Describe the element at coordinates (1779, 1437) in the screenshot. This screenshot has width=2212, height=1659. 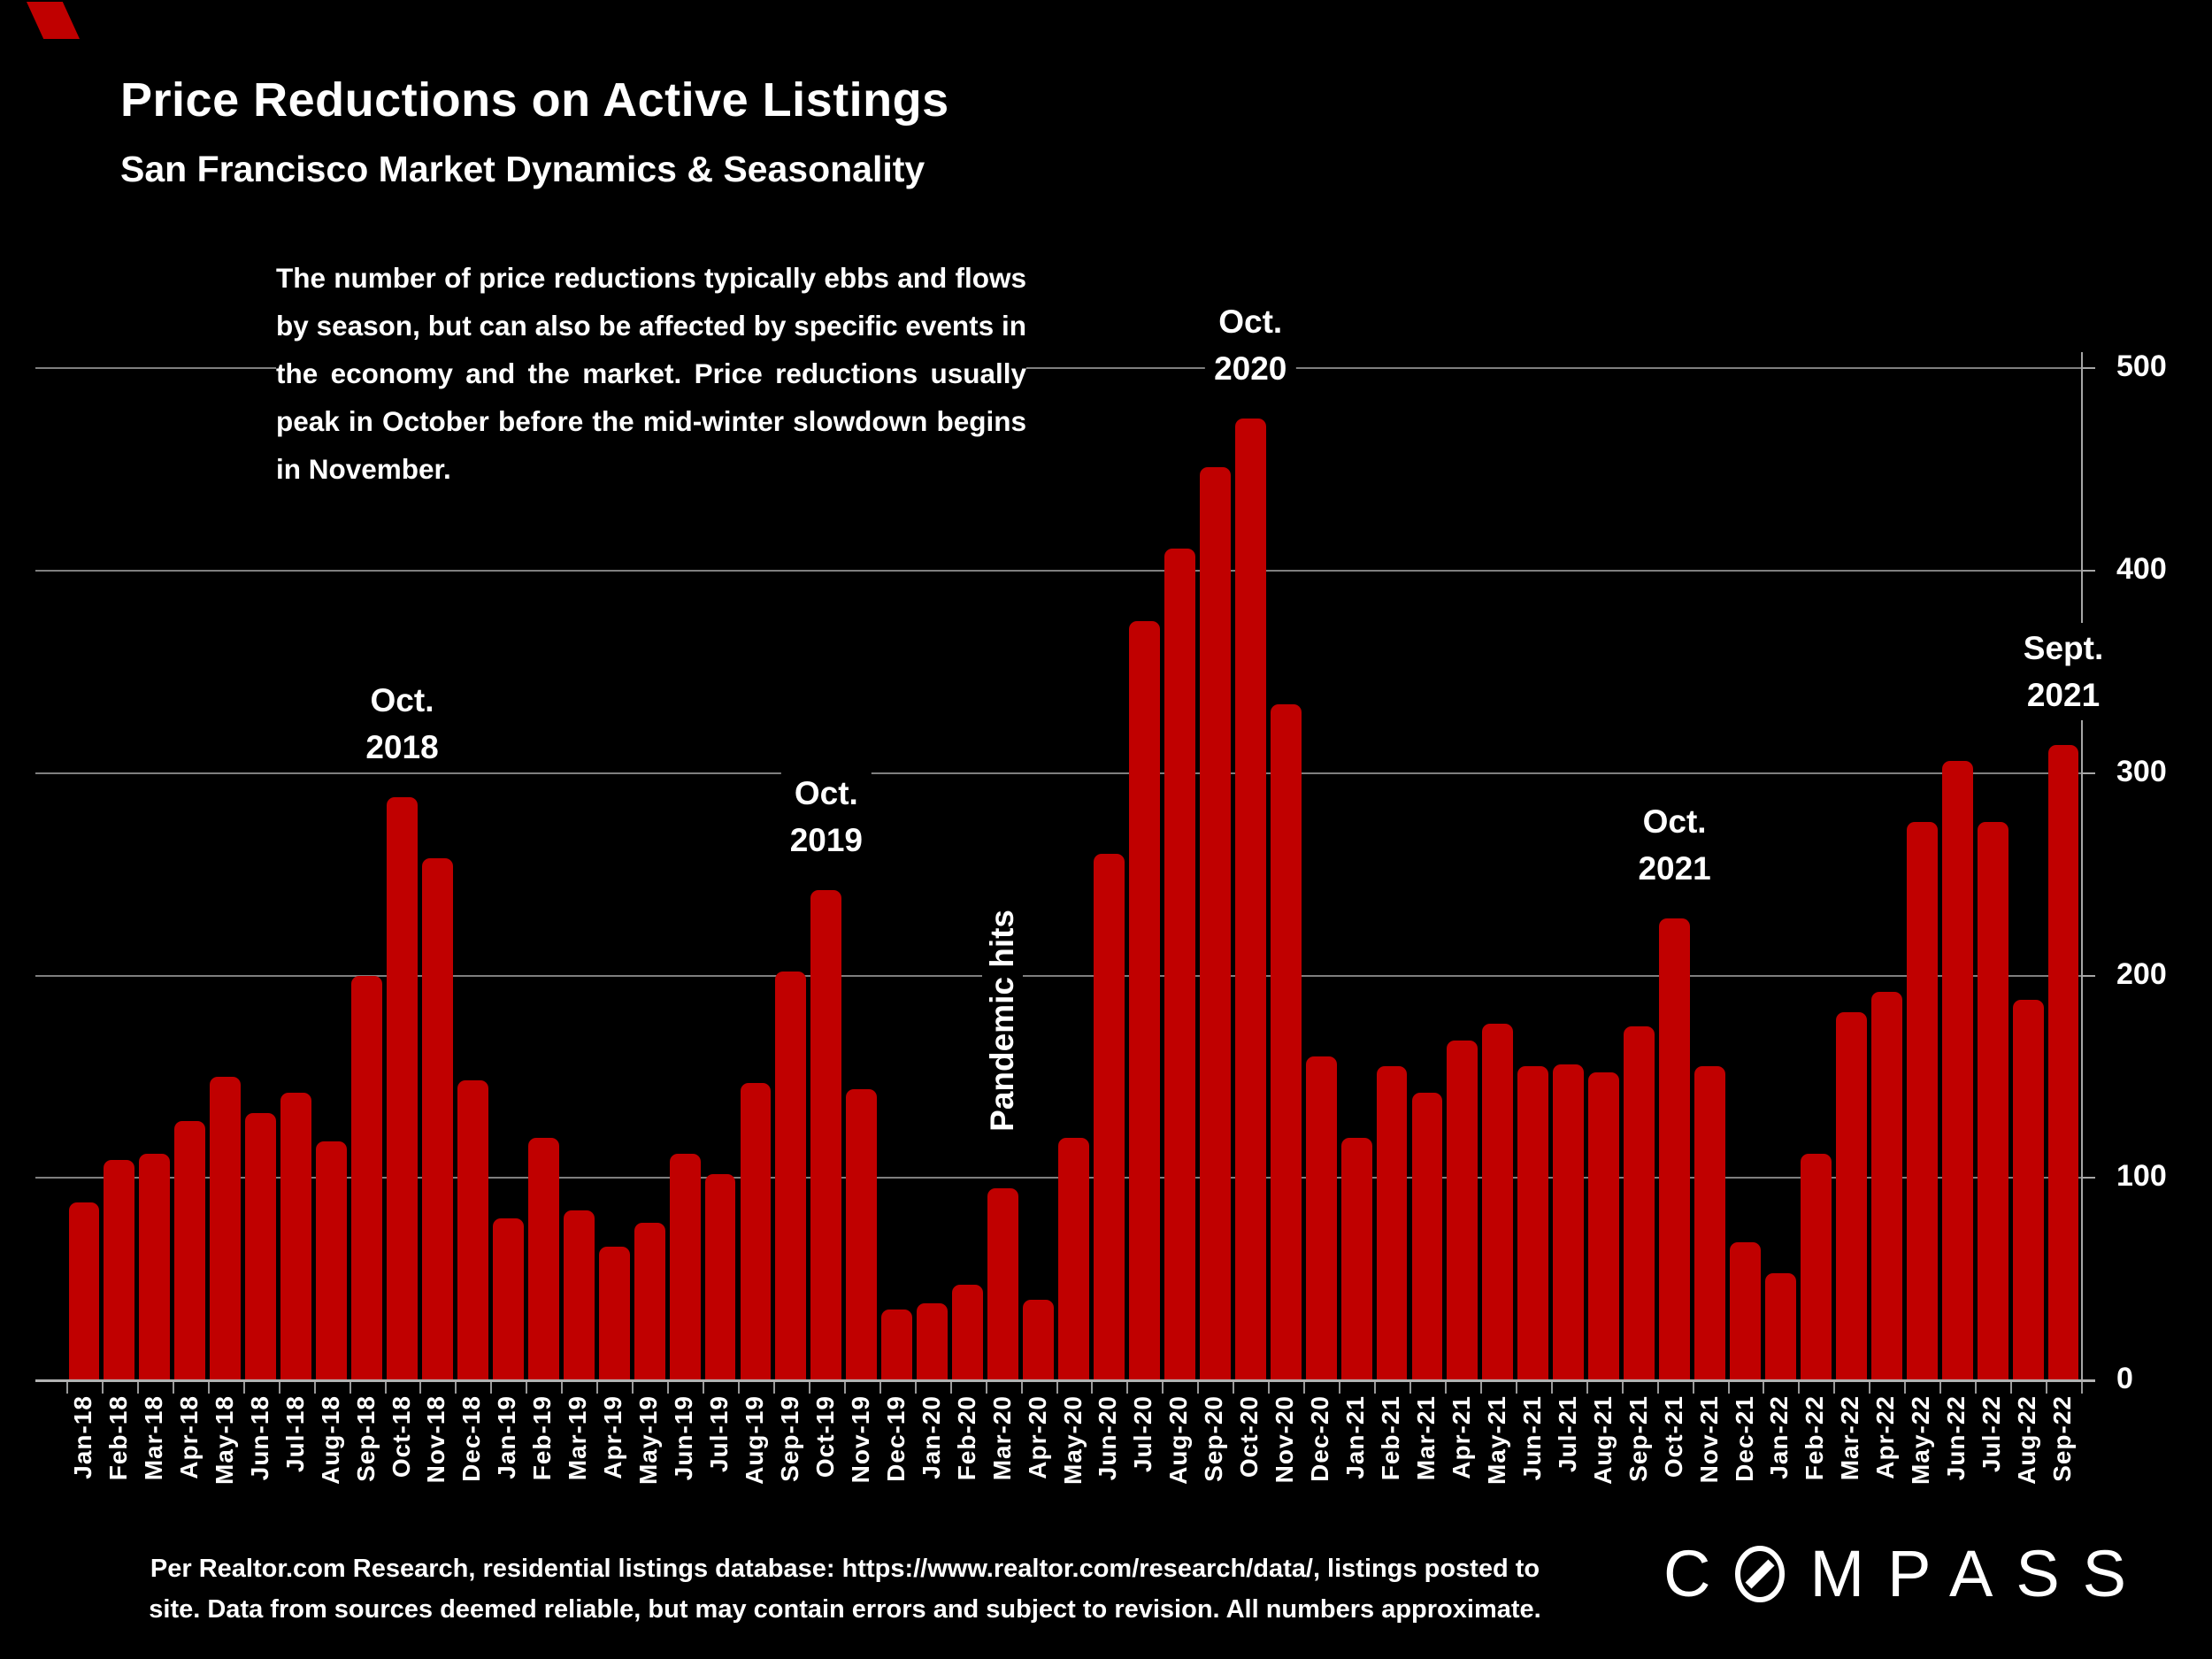
I see `x-axis-label-Jan-22: Jan-22` at that location.